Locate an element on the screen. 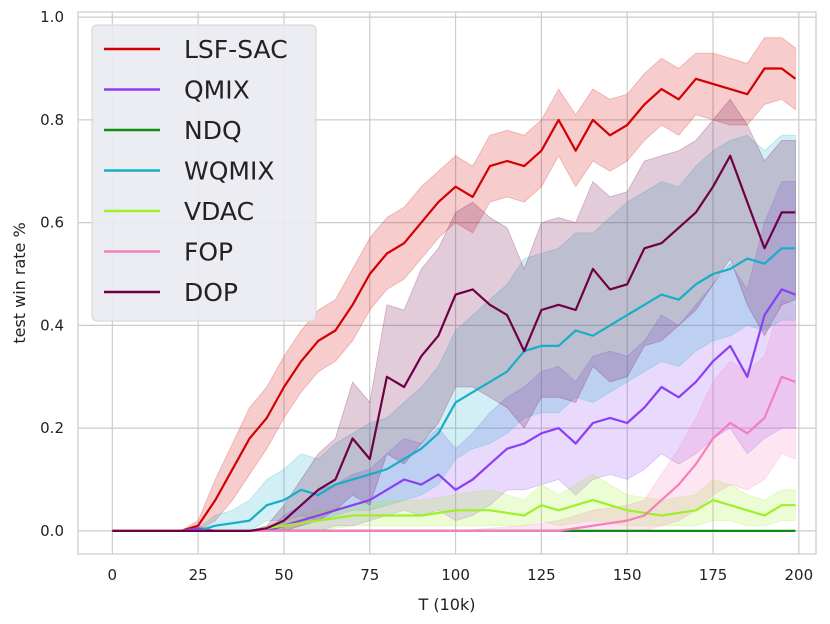 This screenshot has height=624, width=830. x-tick-label: 50 is located at coordinates (283, 575).